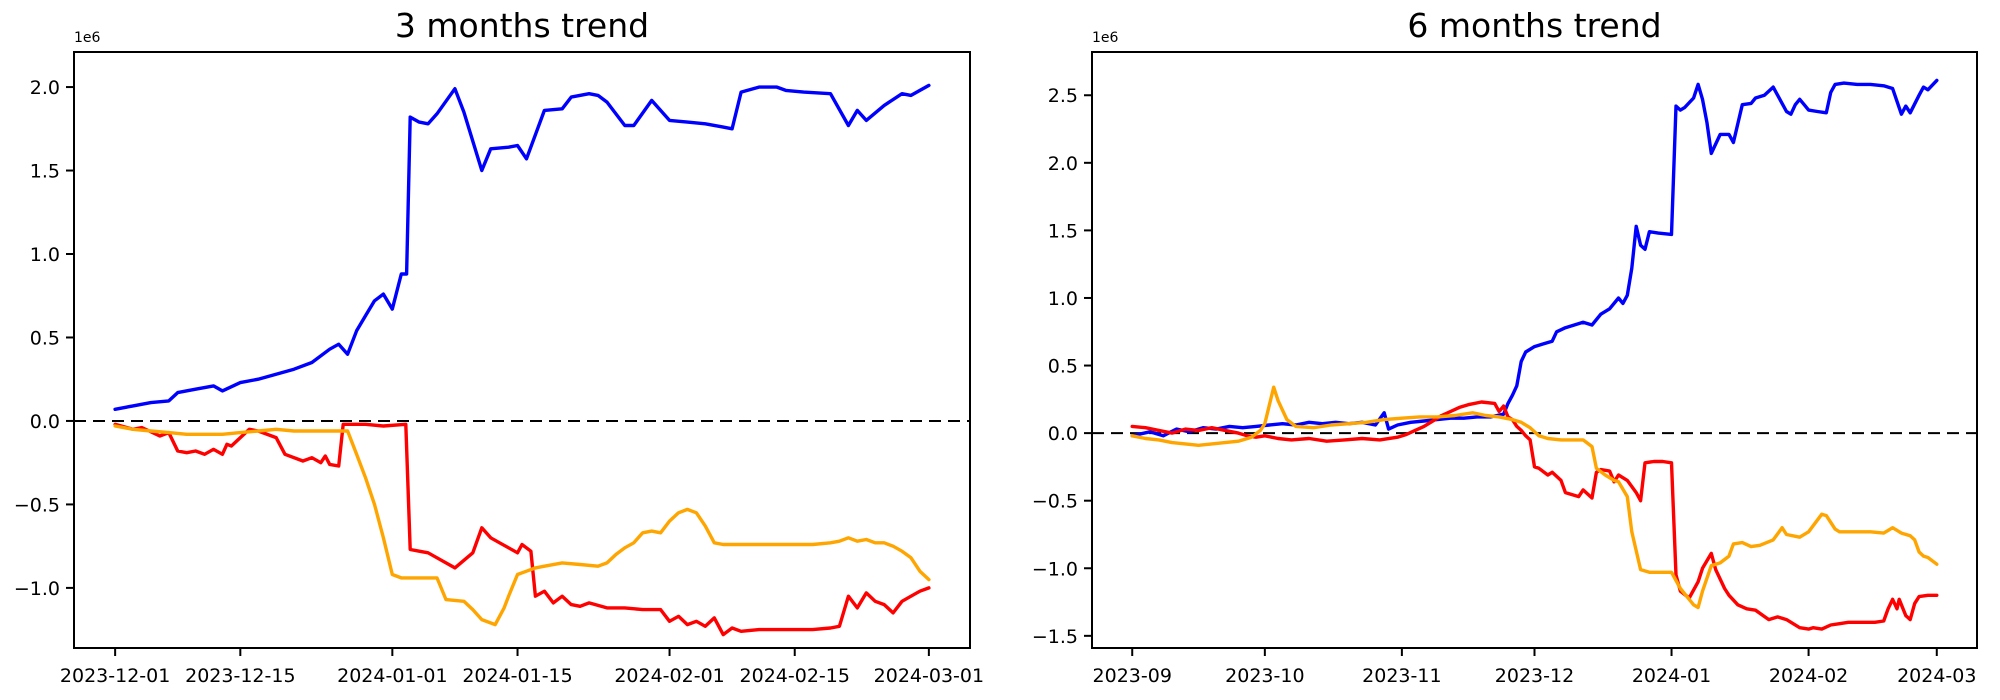  Describe the element at coordinates (115, 676) in the screenshot. I see `x-tick-label: 2023-12-01` at that location.